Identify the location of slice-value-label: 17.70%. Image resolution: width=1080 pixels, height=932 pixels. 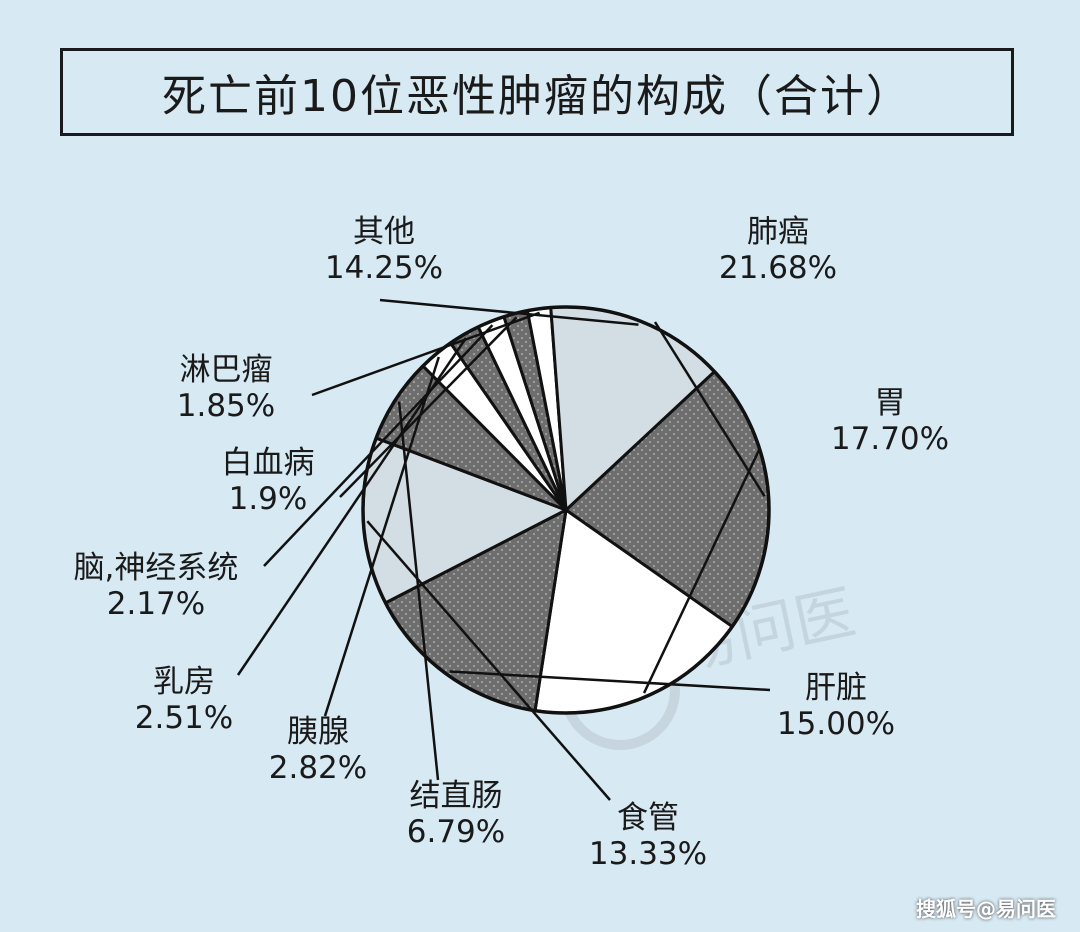
(890, 439).